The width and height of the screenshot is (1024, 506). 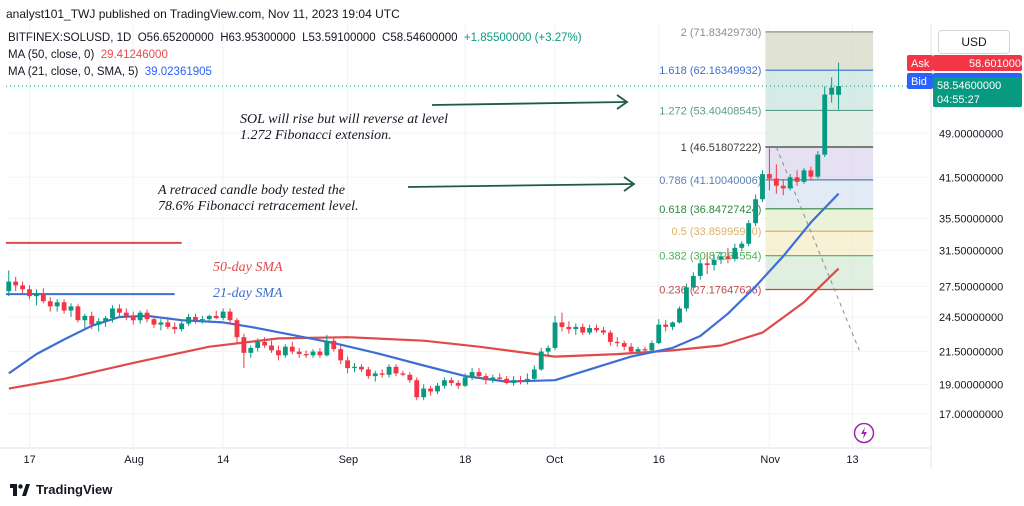 What do you see at coordinates (710, 181) in the screenshot?
I see `fib-level-label: 0.786 (41.10040006)` at bounding box center [710, 181].